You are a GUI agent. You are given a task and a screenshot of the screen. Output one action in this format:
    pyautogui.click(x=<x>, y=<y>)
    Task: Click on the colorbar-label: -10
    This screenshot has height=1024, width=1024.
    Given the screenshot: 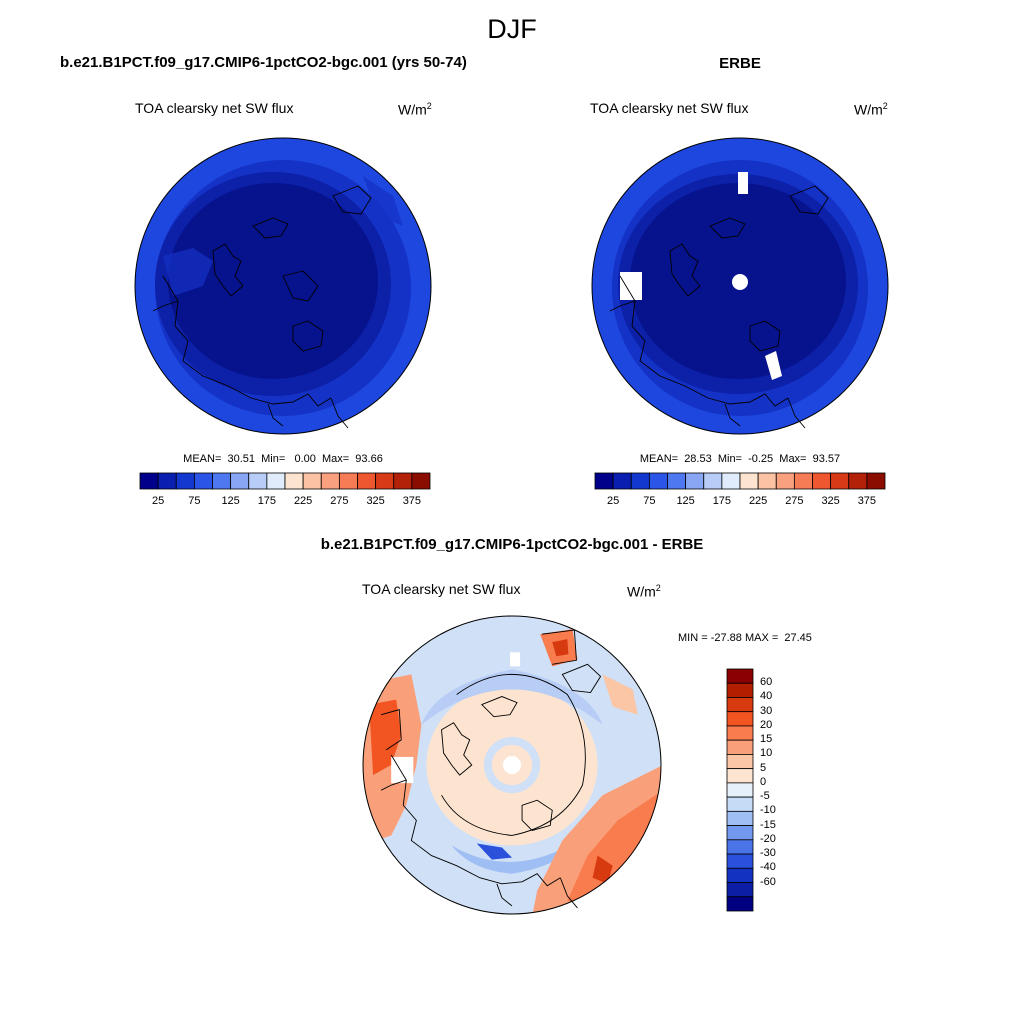 What is the action you would take?
    pyautogui.click(x=768, y=810)
    